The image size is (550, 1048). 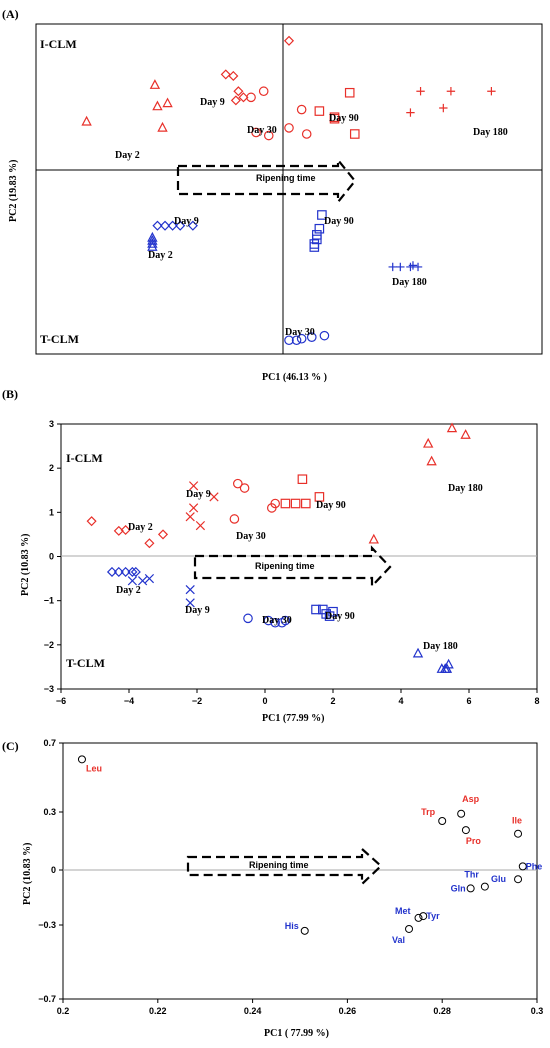 What do you see at coordinates (266, 181) in the screenshot?
I see `panel-a-arrow: Ripening time` at bounding box center [266, 181].